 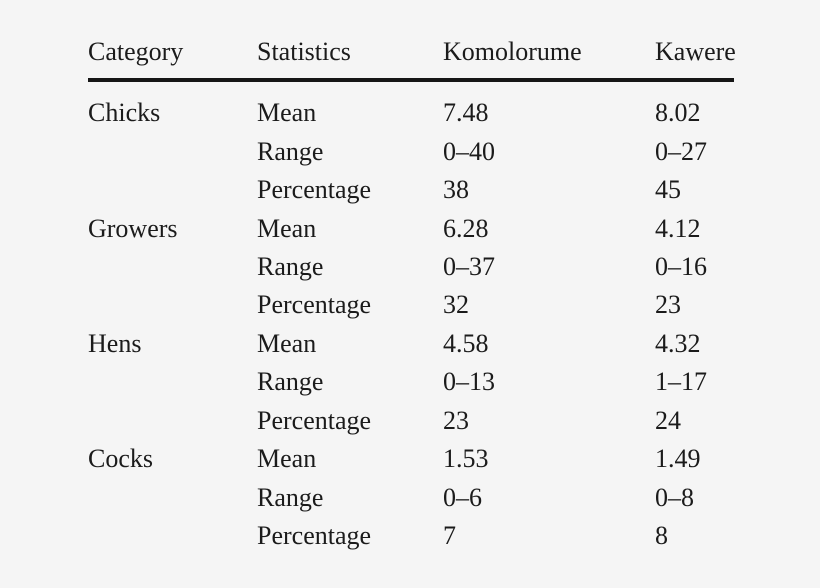 I want to click on table-row: Chicks Mean 7.48 8.02, so click(x=411, y=113).